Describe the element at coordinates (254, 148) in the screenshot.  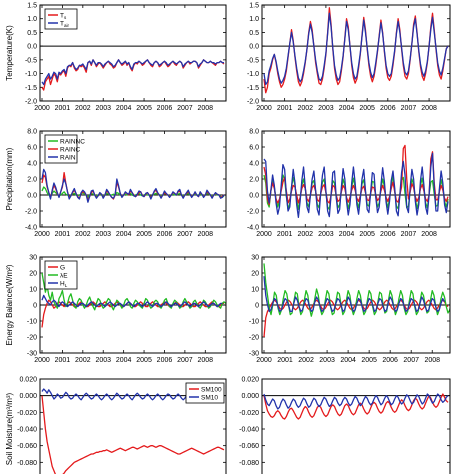
I see `y-tick-label: 6.0` at that location.